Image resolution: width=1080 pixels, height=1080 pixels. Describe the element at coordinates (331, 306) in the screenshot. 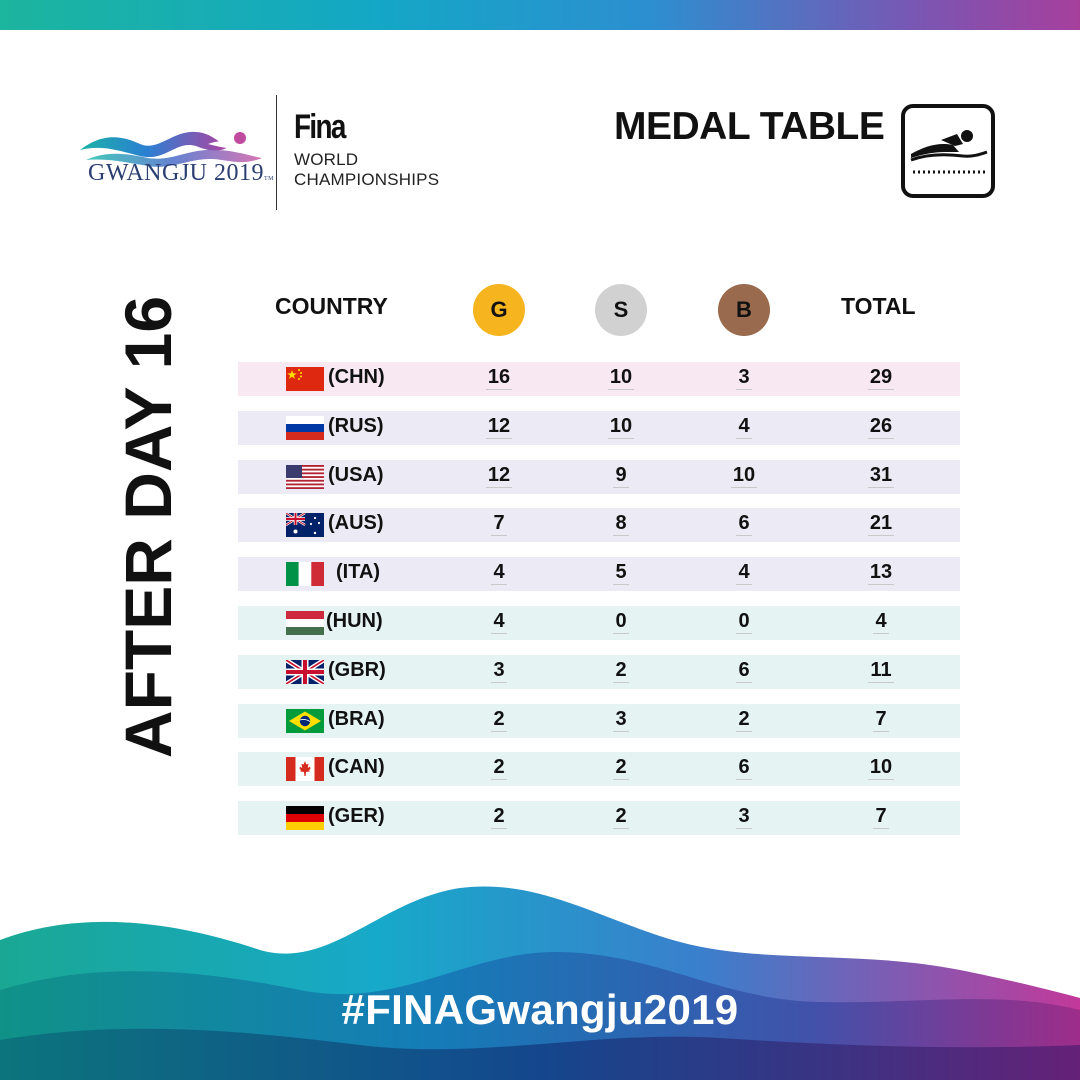

I see `country-column-header: COUNTRY` at that location.